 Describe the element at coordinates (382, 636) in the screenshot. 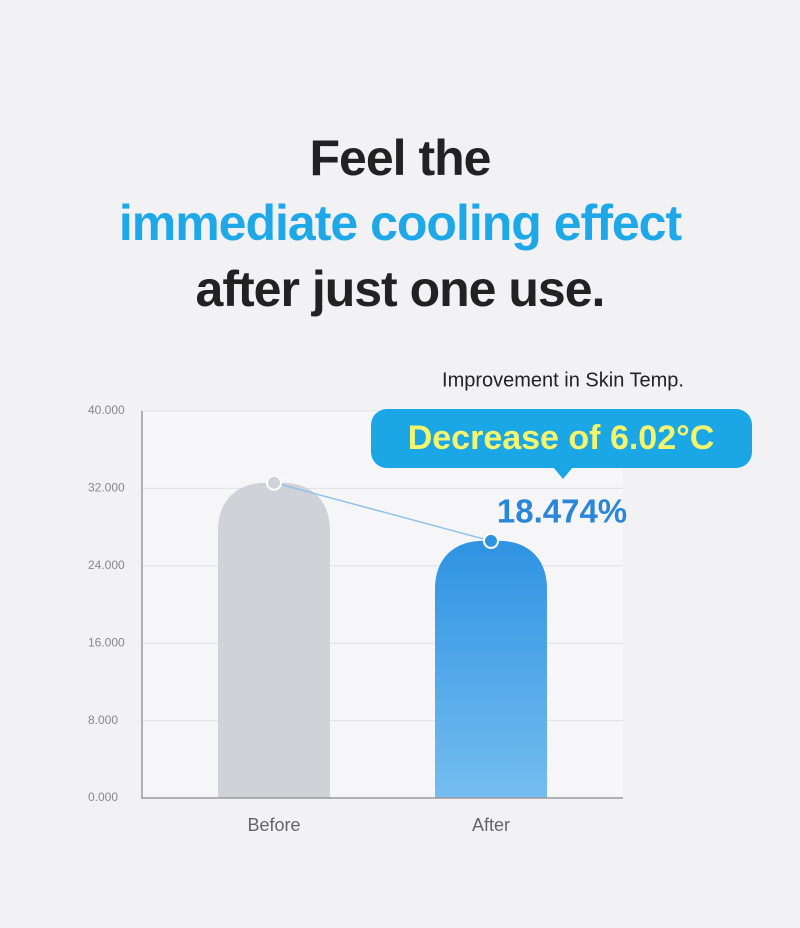

I see `bars` at that location.